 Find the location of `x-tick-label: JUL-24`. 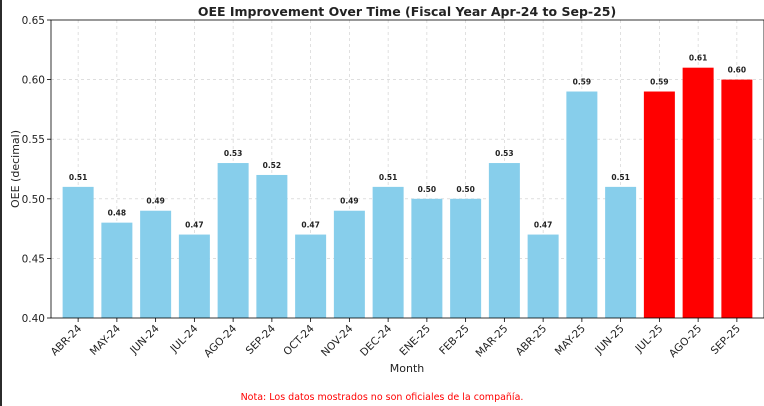

x-tick-label: JUL-24 is located at coordinates (184, 338).